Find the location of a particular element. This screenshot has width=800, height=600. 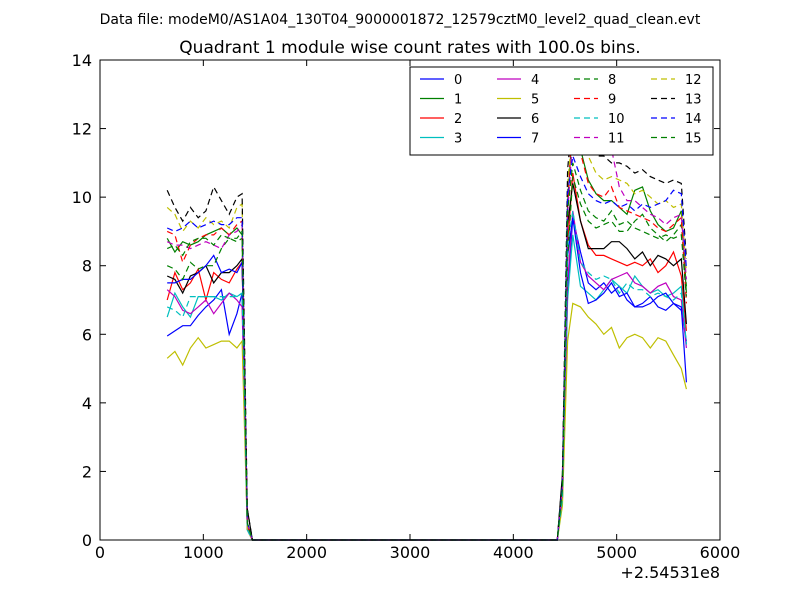

x-offset-label: +2.54531e8 is located at coordinates (670, 572).